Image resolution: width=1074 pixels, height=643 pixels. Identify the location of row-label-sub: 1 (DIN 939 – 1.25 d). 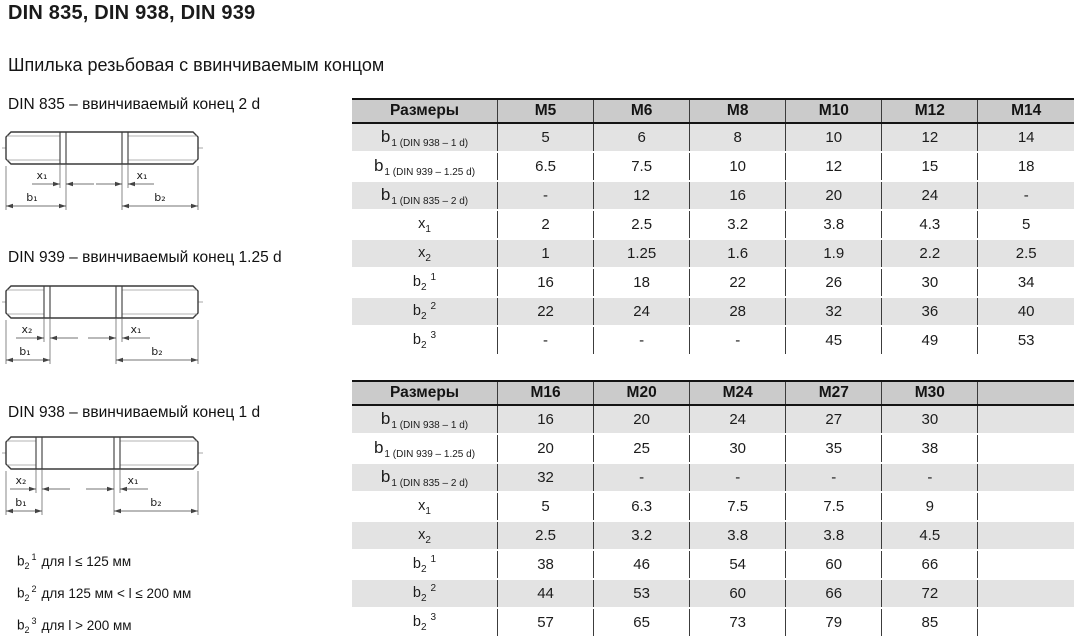
(430, 454).